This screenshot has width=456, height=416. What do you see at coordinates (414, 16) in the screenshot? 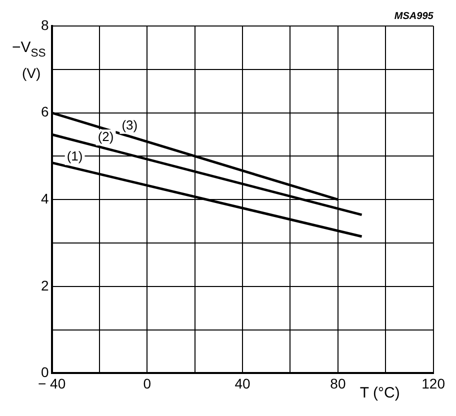
I see `text: MSA995` at bounding box center [414, 16].